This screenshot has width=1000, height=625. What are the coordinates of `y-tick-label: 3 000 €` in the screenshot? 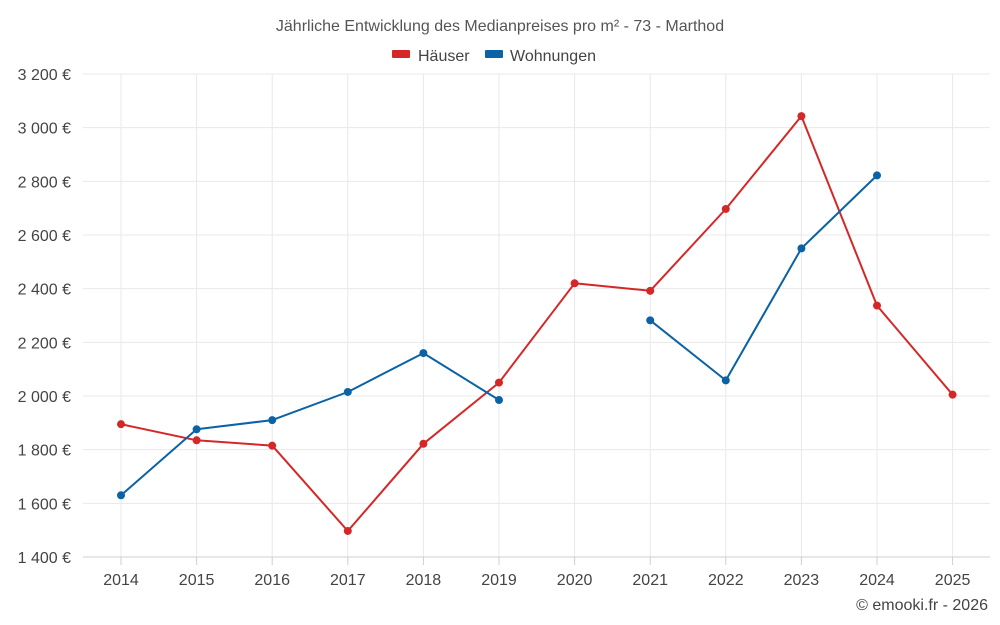 It's located at (44, 129).